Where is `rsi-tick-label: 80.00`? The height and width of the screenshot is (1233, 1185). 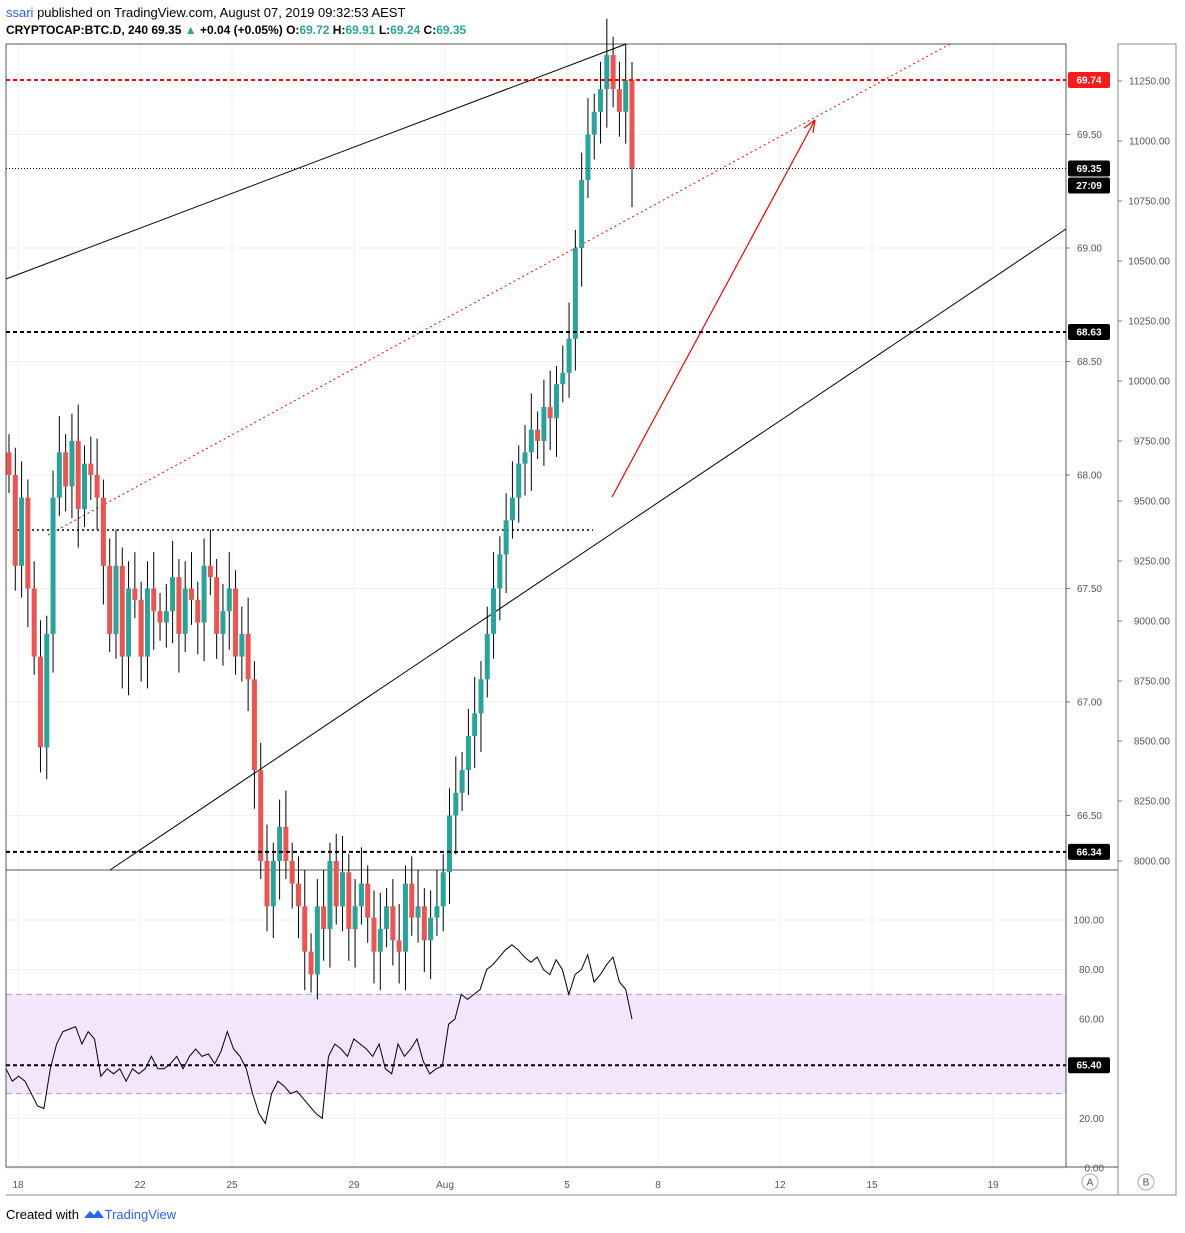 rsi-tick-label: 80.00 is located at coordinates (1091, 970).